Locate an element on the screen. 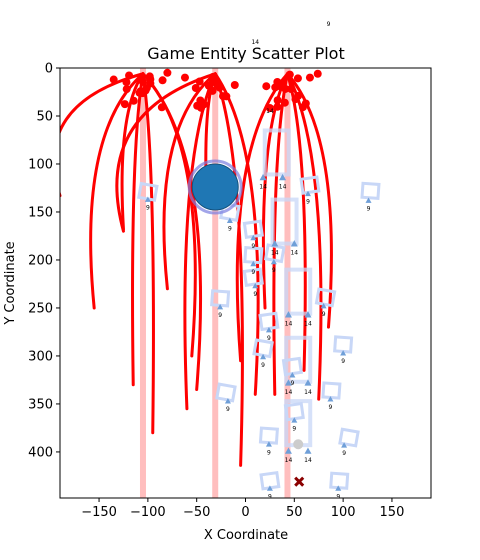  y-tick-label-2: 100 is located at coordinates (40, 164).